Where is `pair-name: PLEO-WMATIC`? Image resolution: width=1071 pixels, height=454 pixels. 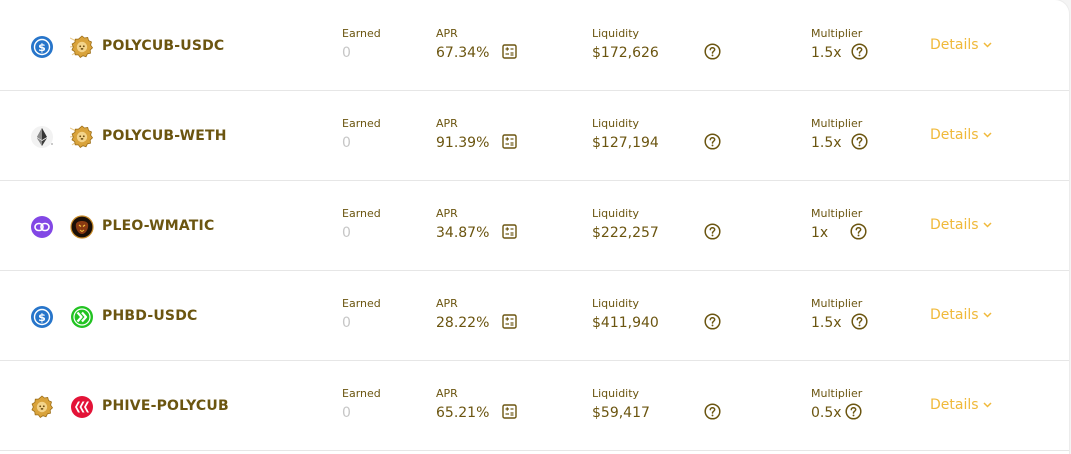
pair-name: PLEO-WMATIC is located at coordinates (158, 226).